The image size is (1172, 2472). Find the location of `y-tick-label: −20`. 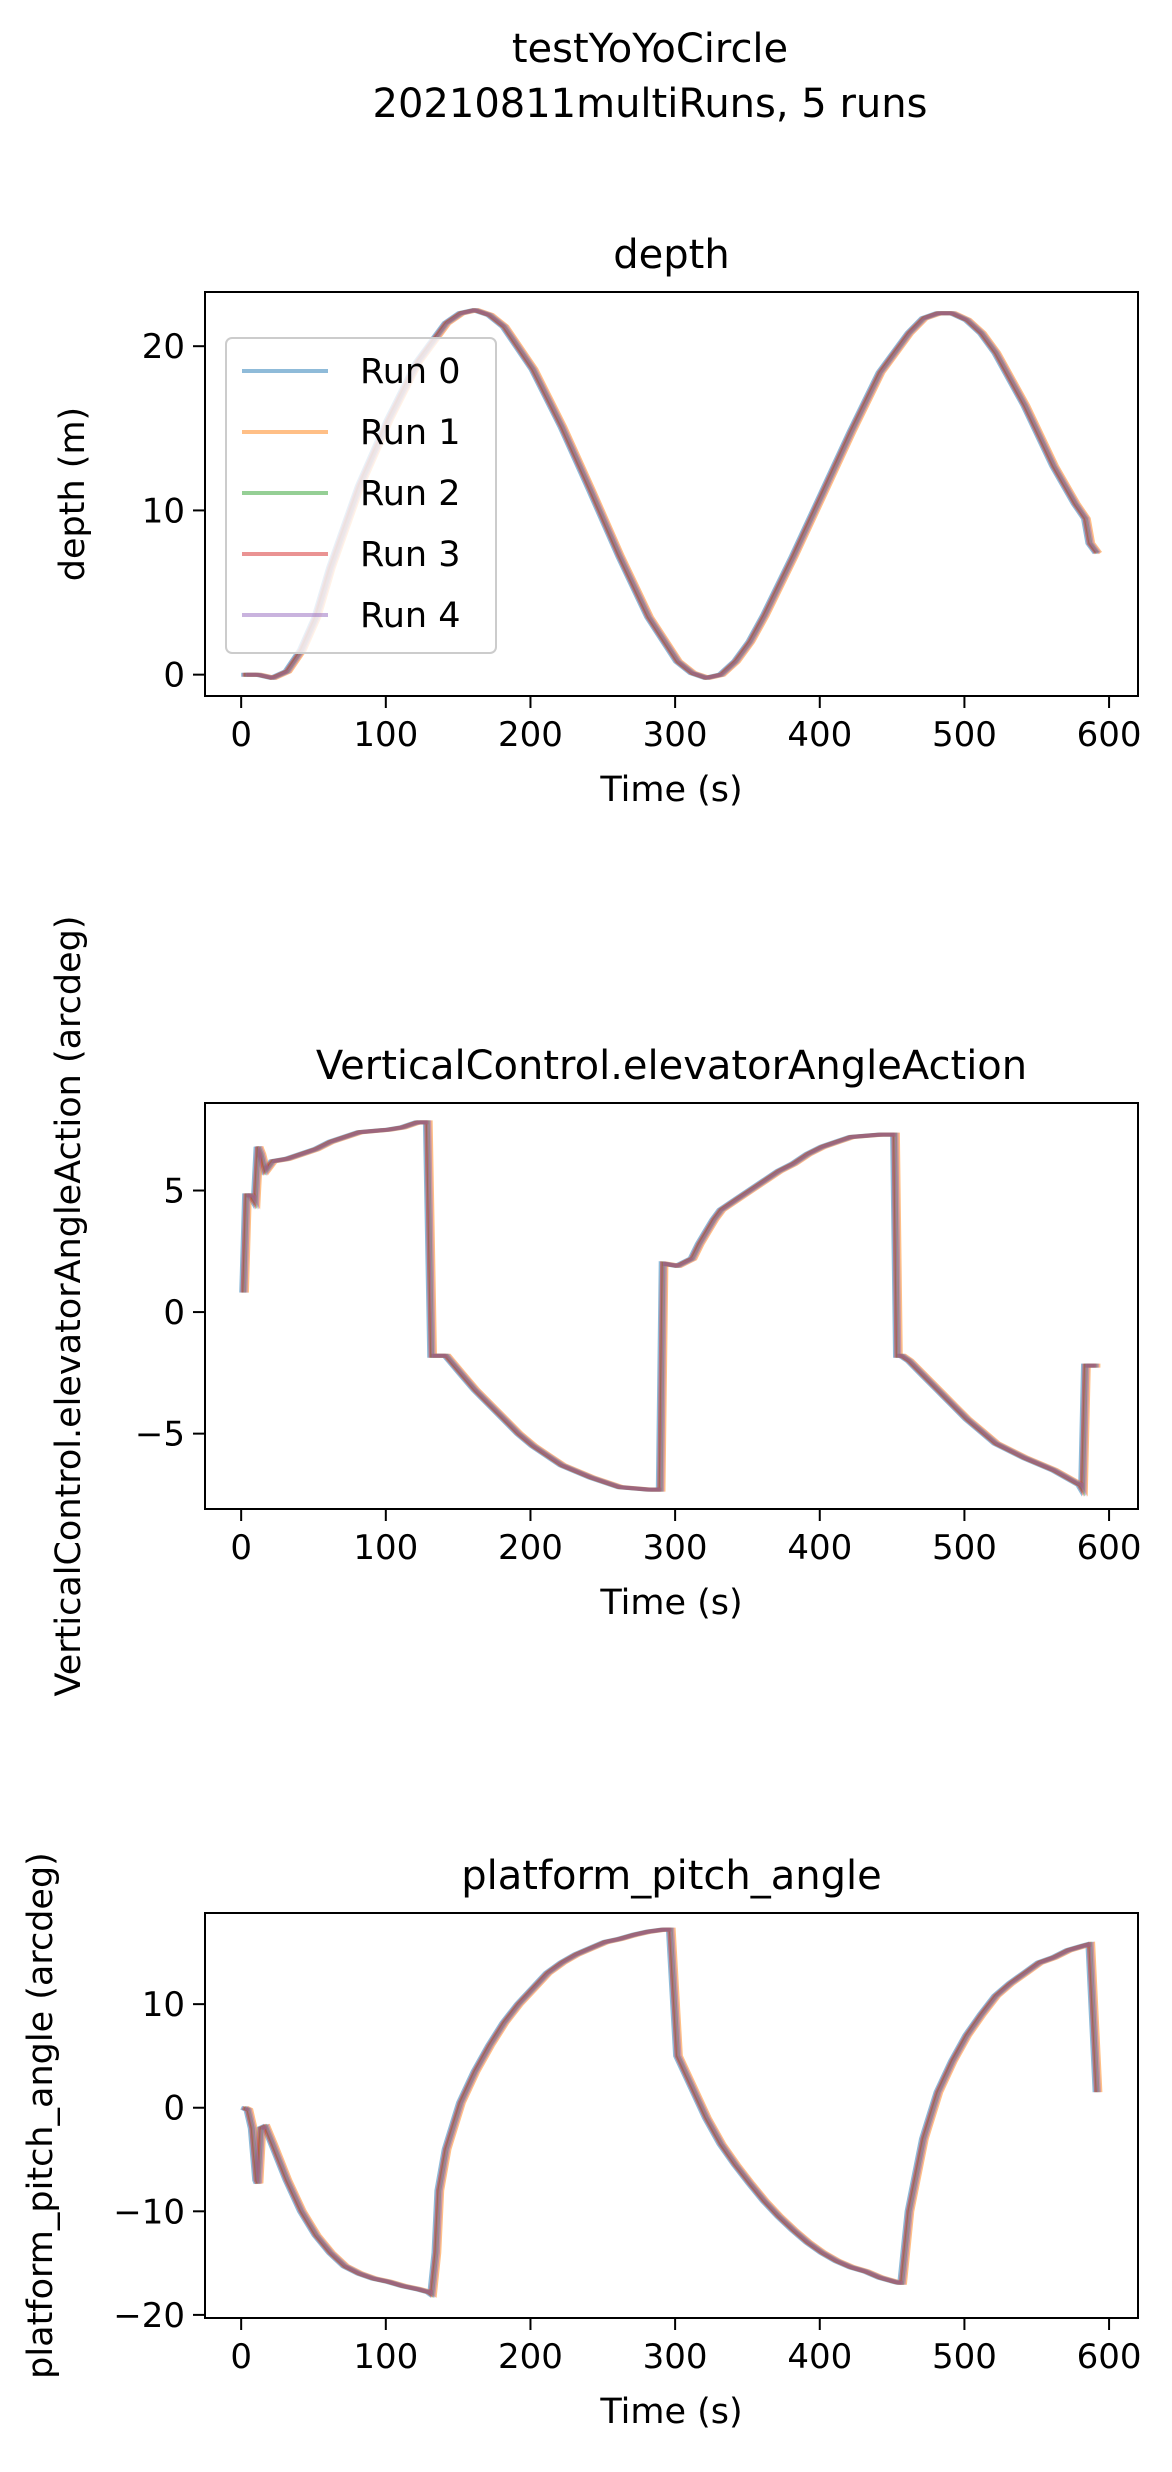

y-tick-label: −20 is located at coordinates (149, 2316).